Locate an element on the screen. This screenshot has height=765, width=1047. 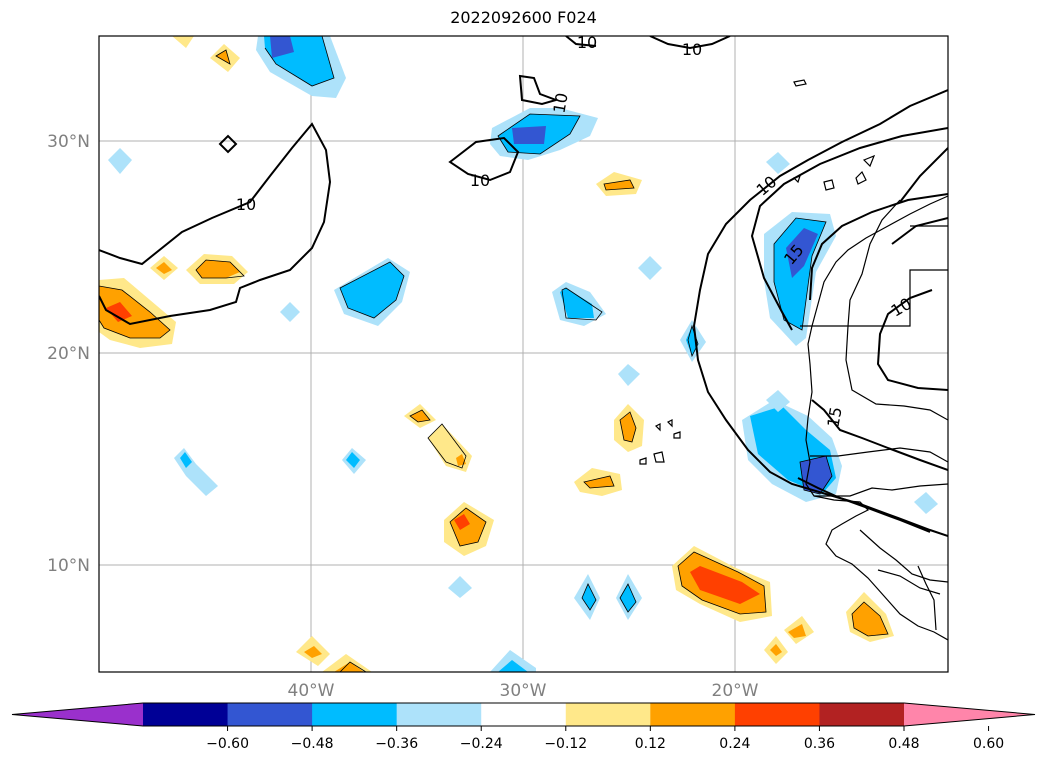
colorbar-outline is located at coordinates (523, 714).